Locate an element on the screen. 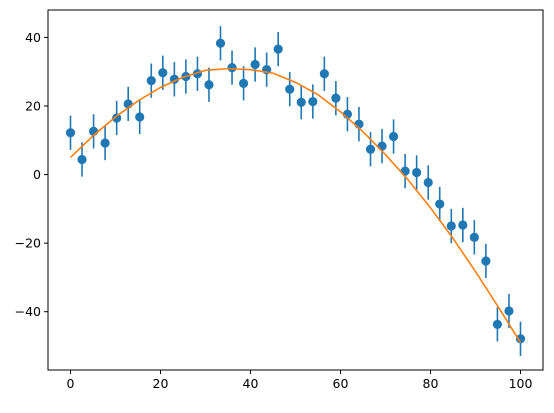  x-tick-label: 40 is located at coordinates (251, 383).